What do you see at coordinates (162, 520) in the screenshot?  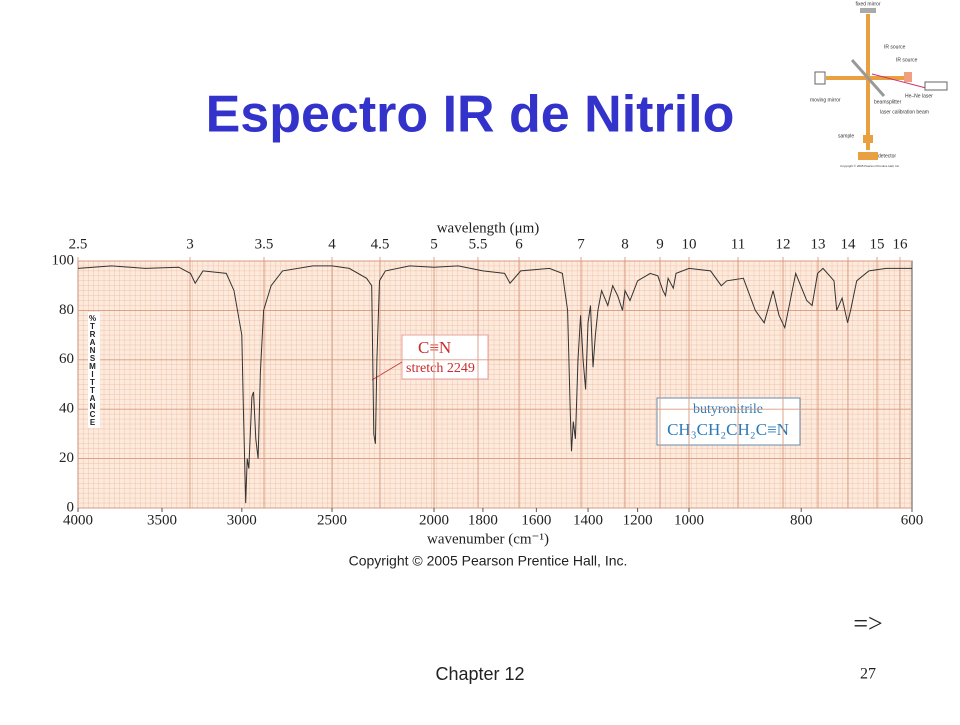 I see `x-tick-label: 3500` at bounding box center [162, 520].